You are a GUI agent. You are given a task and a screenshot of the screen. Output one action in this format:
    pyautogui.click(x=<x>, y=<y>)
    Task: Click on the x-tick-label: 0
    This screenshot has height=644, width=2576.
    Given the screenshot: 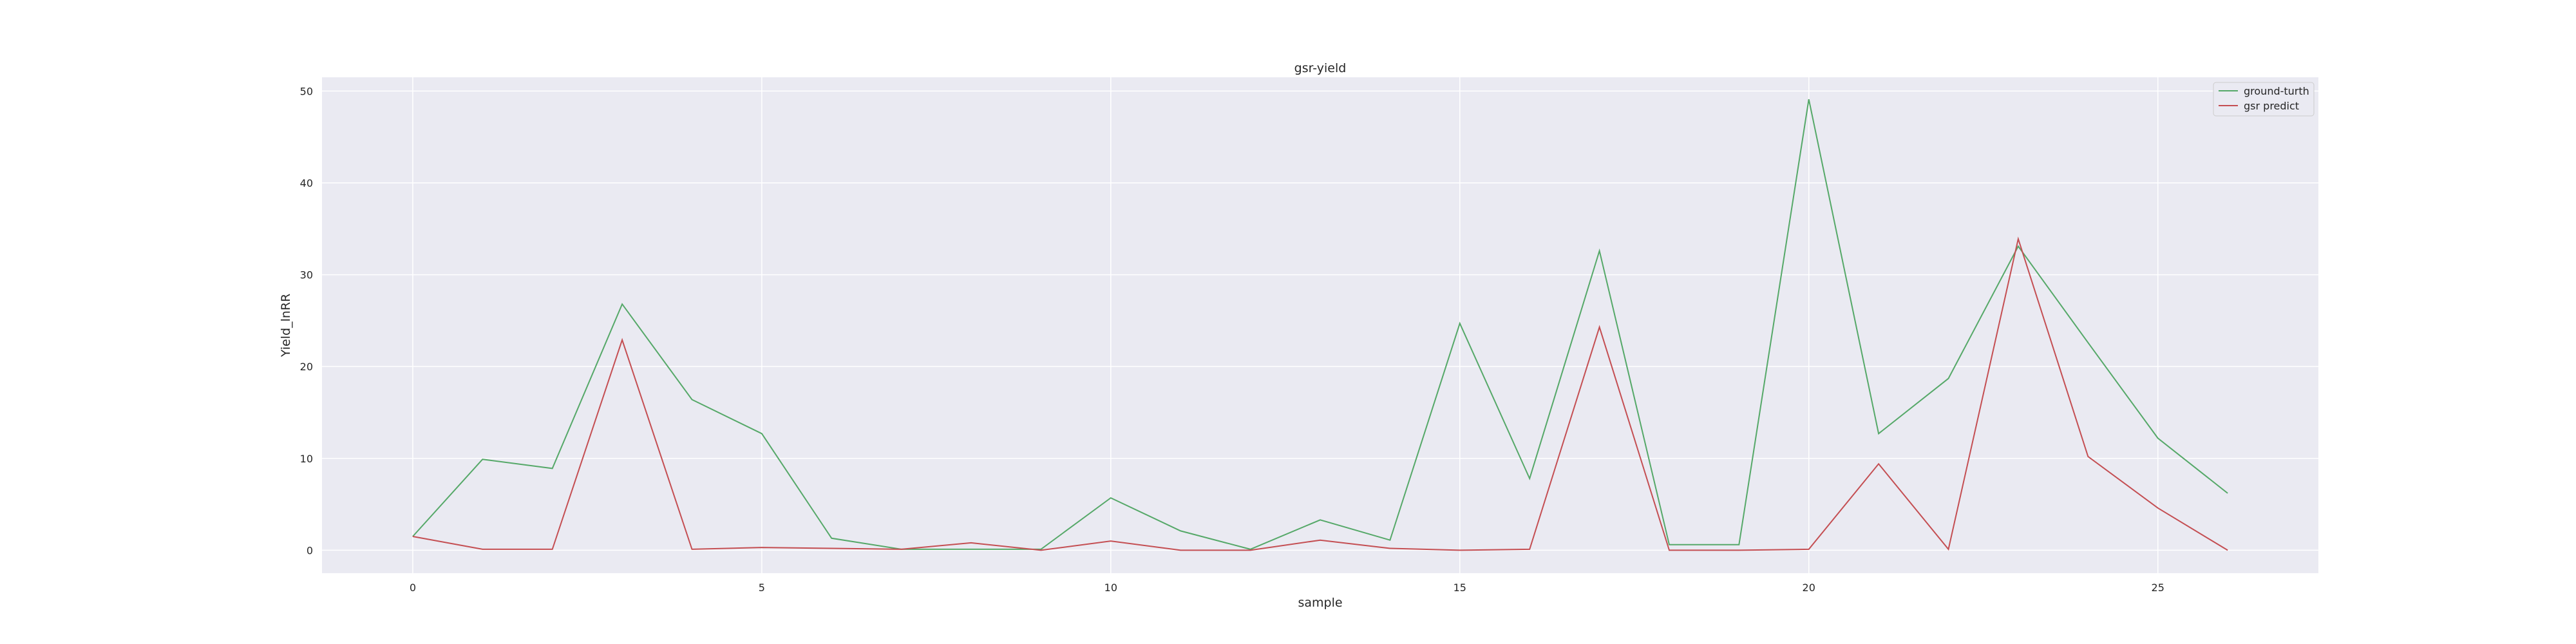 What is the action you would take?
    pyautogui.click(x=413, y=588)
    